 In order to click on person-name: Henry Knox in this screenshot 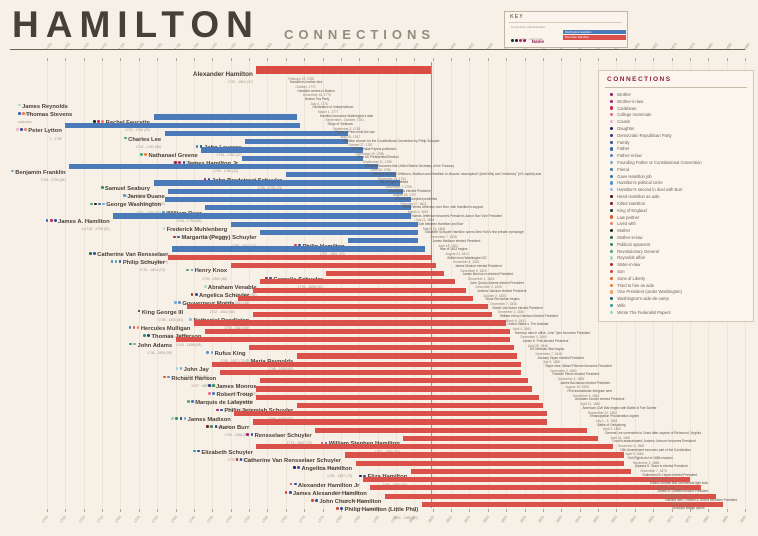, I will do `click(211, 271)`.